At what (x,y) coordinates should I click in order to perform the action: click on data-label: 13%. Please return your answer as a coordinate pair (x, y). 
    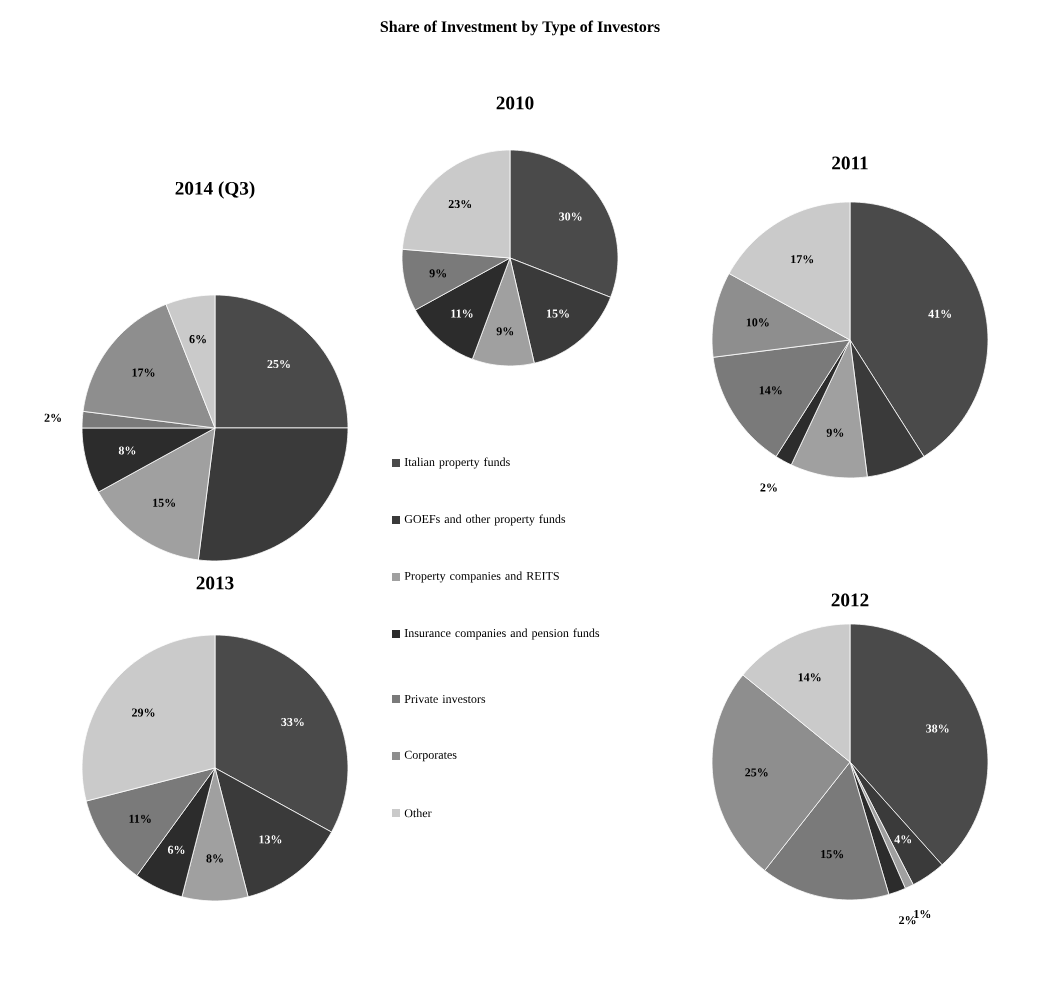
    Looking at the image, I should click on (270, 839).